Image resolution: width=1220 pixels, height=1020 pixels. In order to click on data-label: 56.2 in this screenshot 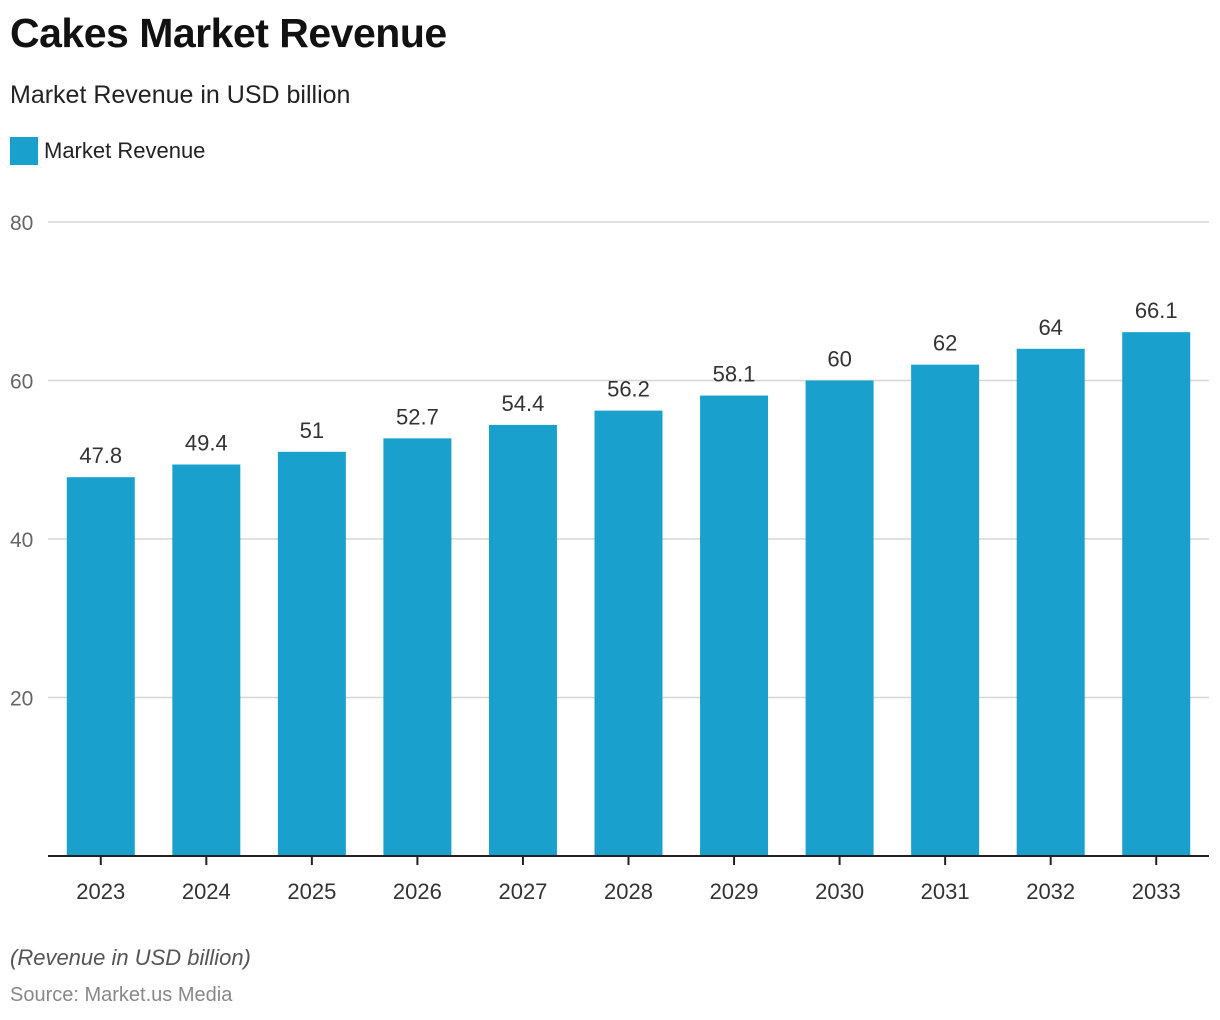, I will do `click(628, 389)`.